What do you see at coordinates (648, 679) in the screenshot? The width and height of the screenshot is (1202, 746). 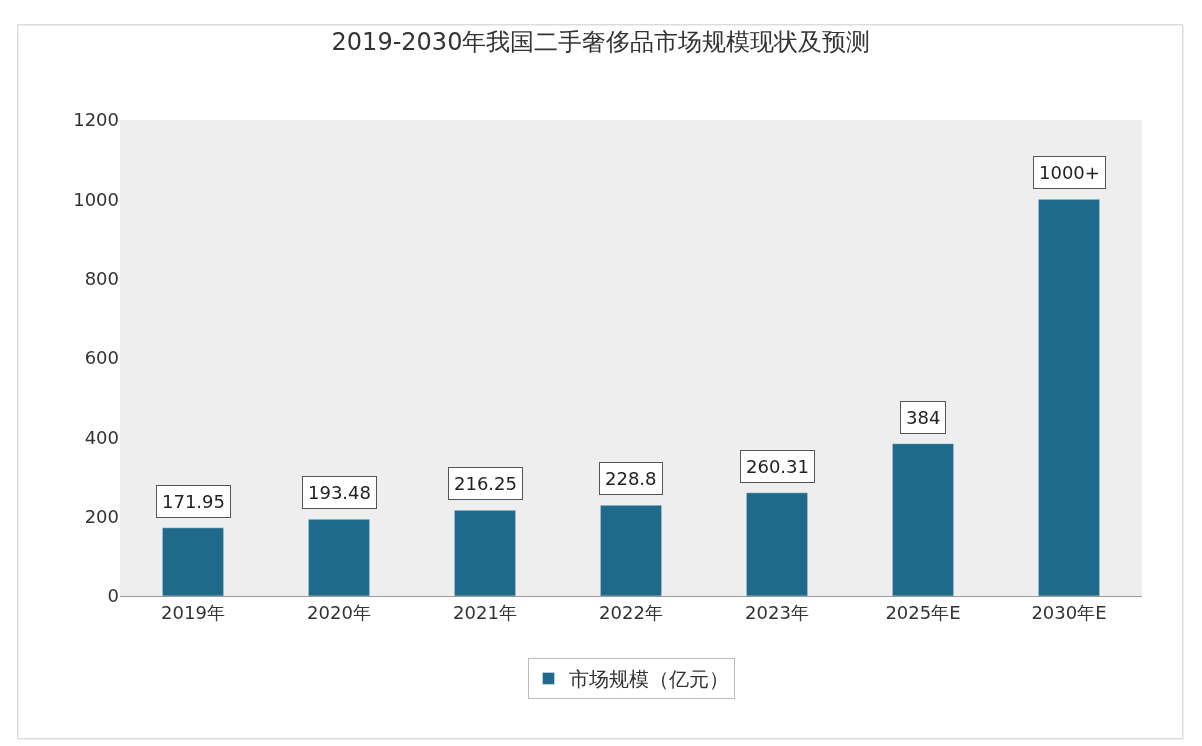 I see `legend-label: 市场规模（亿元）` at bounding box center [648, 679].